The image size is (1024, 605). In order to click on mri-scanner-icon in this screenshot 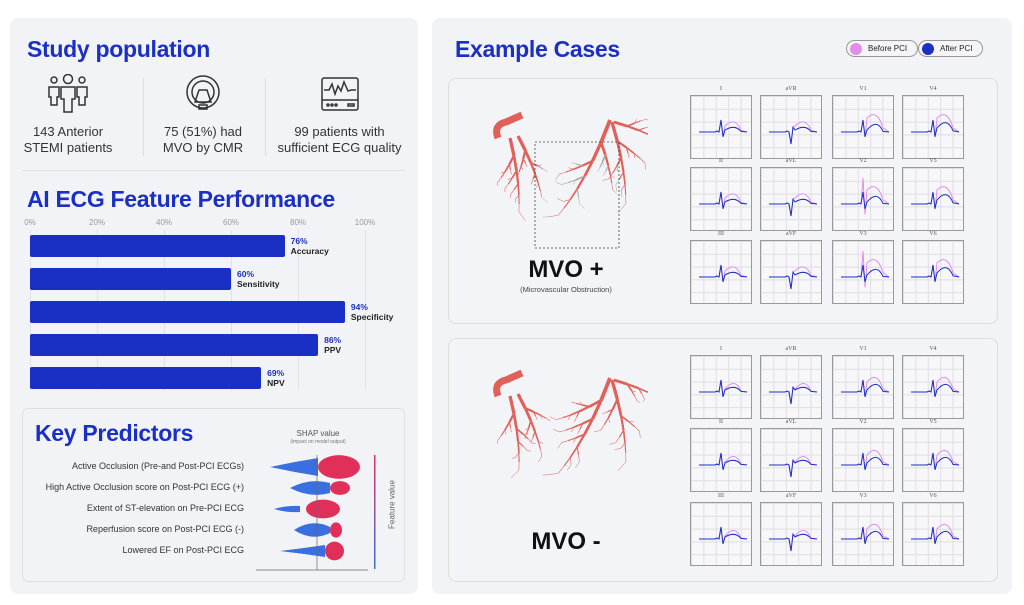, I will do `click(203, 94)`.